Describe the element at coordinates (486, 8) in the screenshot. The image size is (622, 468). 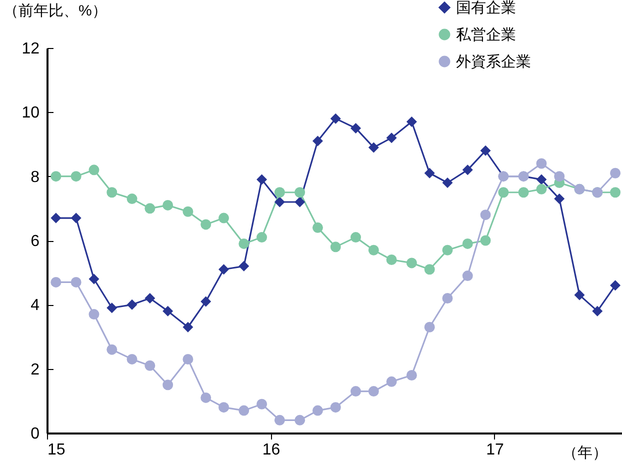
I see `legend-label: 国有企業` at that location.